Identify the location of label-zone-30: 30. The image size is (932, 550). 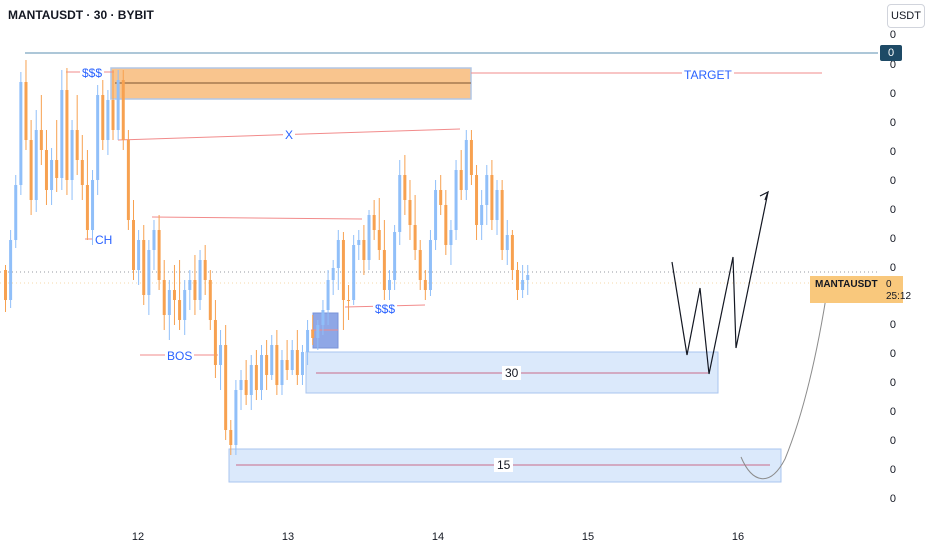
(512, 373).